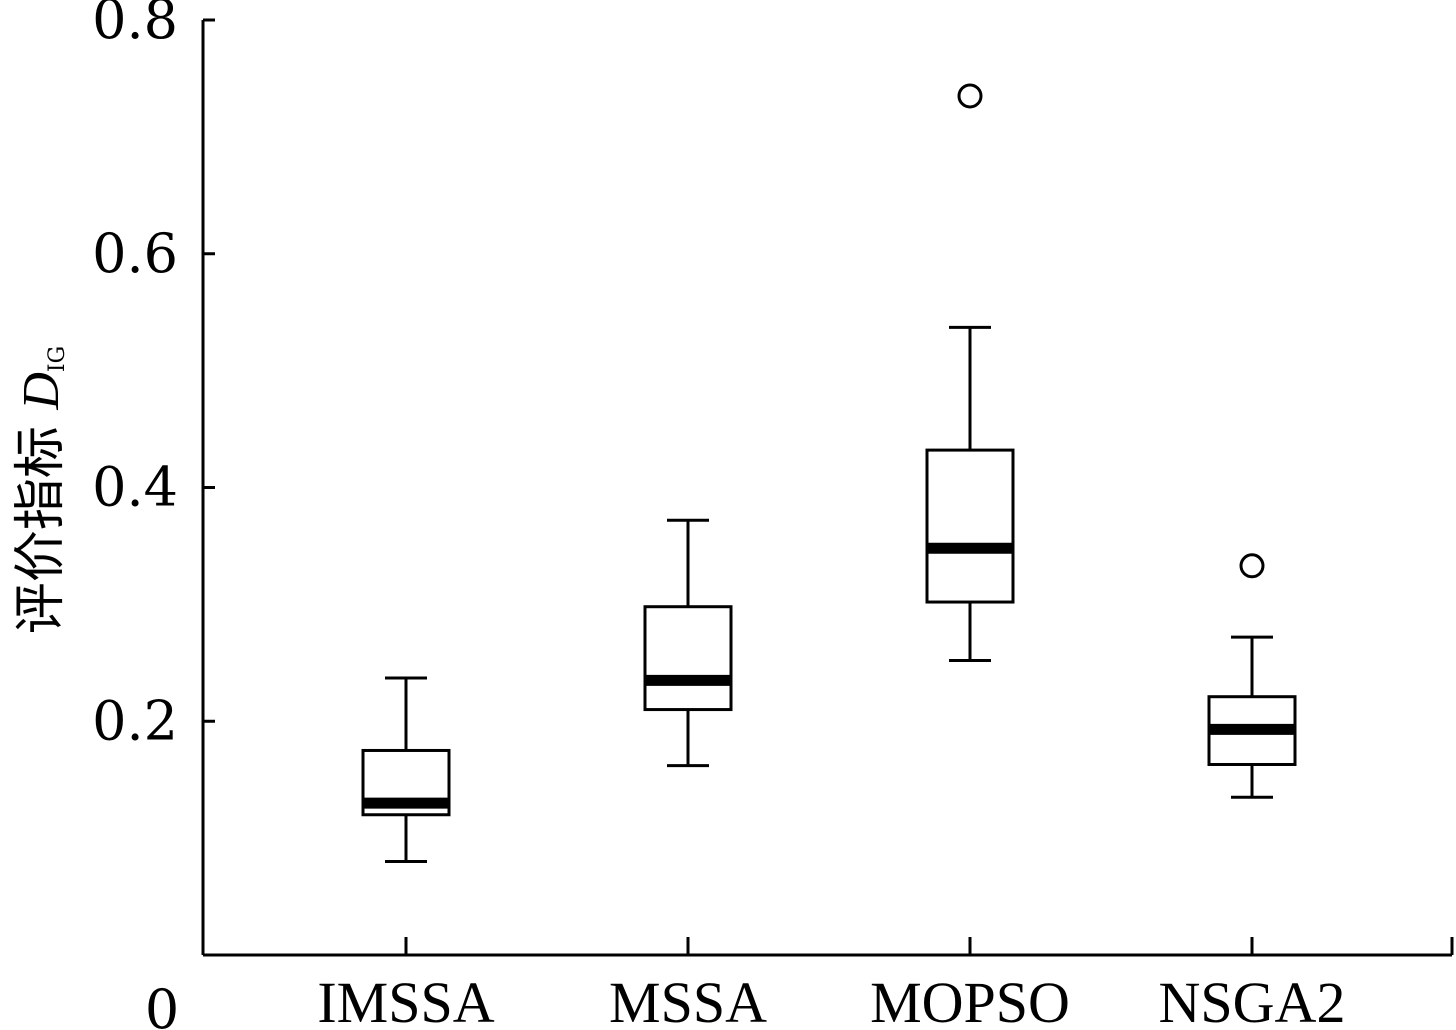 The image size is (1456, 1030). What do you see at coordinates (405, 1000) in the screenshot?
I see `x-tick-label-0: IMSSA` at bounding box center [405, 1000].